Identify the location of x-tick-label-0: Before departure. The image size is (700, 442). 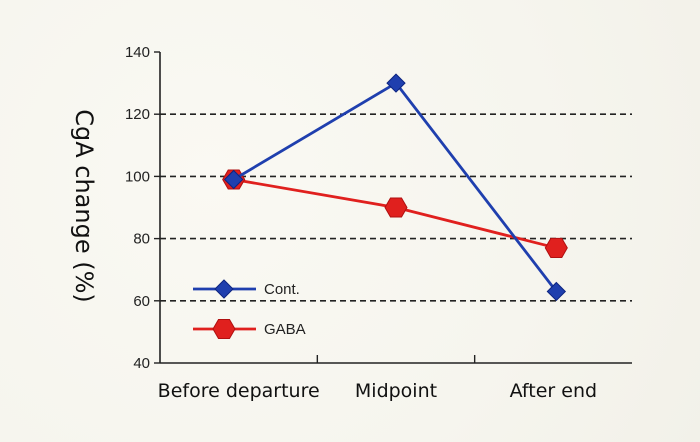
(239, 391).